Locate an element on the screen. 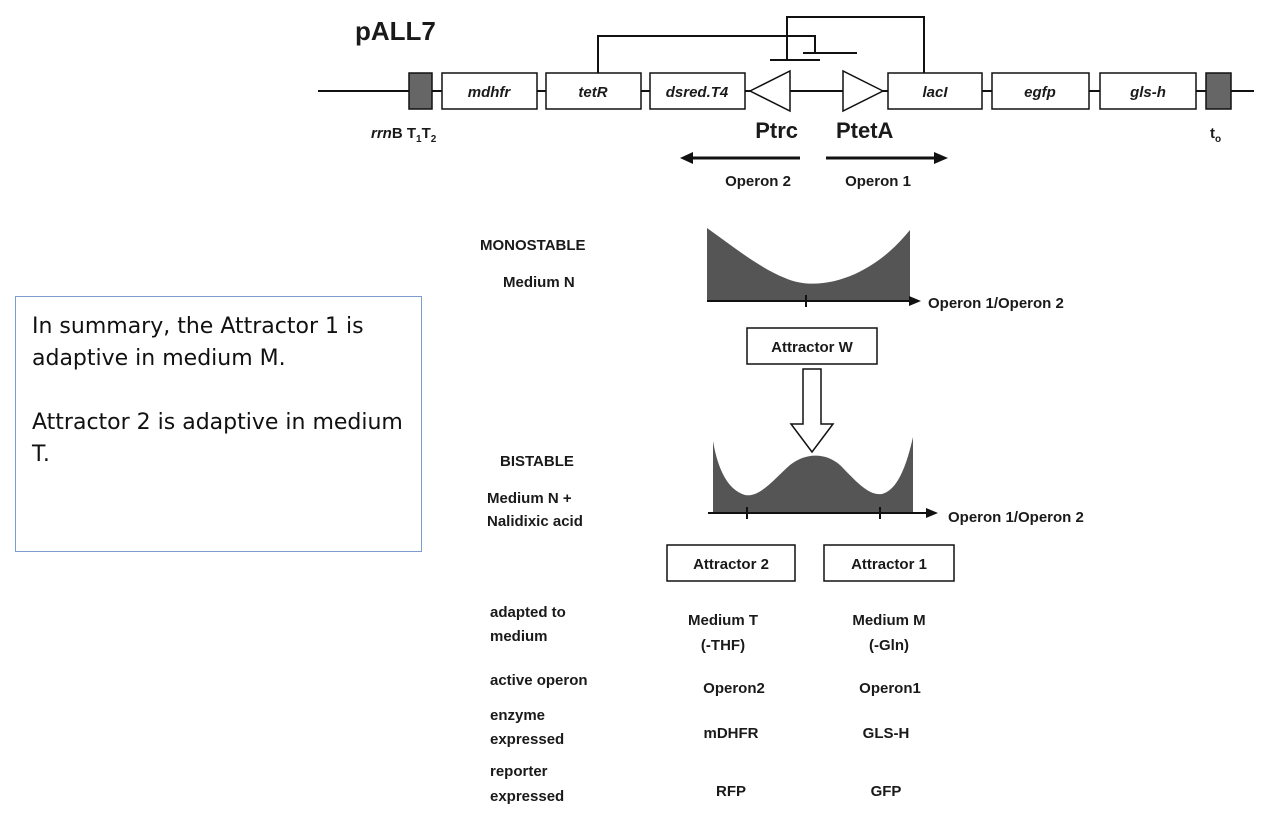  bistable-axis-label: Operon 1/Operon 2 is located at coordinates (1016, 517).